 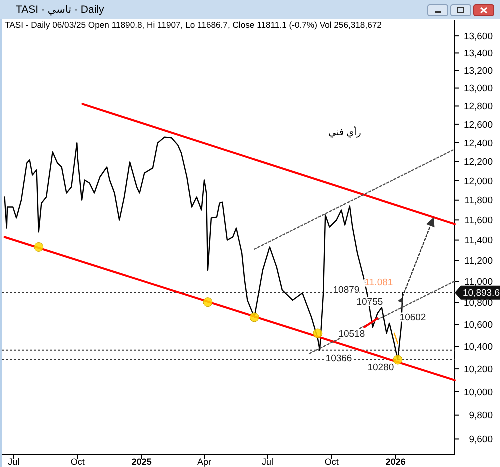 What do you see at coordinates (193, 25) in the screenshot?
I see `chart-subtitle: TASI - Daily 06/03/25 Open 11890.8, Hi 11907, Lo 11686.7, Close 11811.1 (-0.7%) Vol 256,318,672` at bounding box center [193, 25].